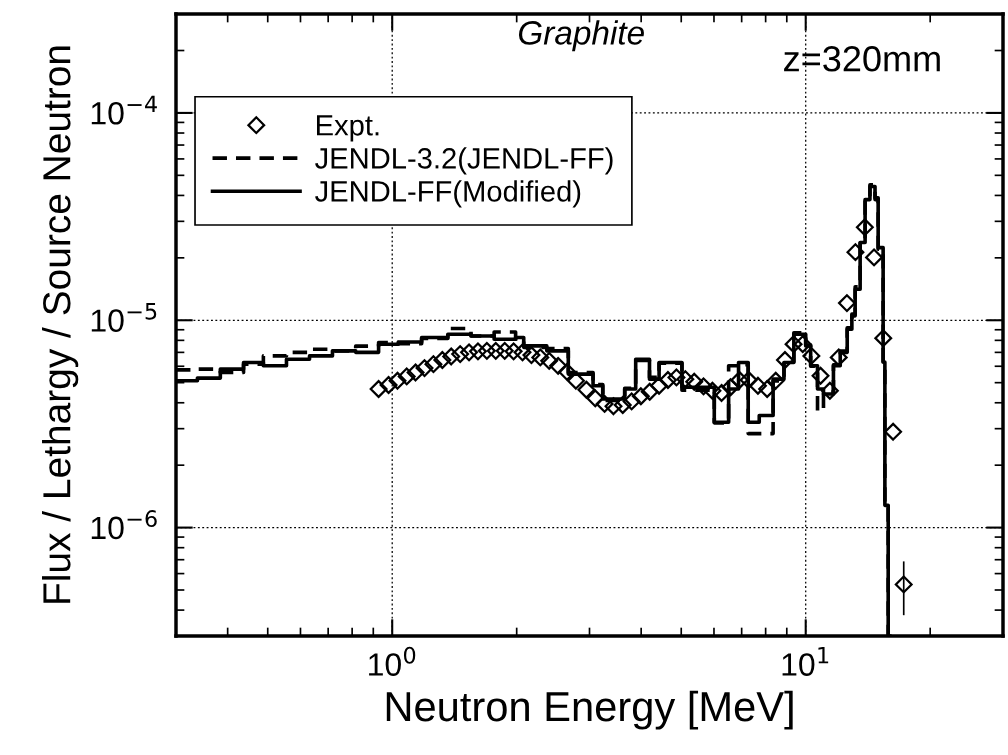 The image size is (1008, 755). Describe the element at coordinates (589, 710) in the screenshot. I see `x-axis-title: Neutron Energy [MeV]` at that location.